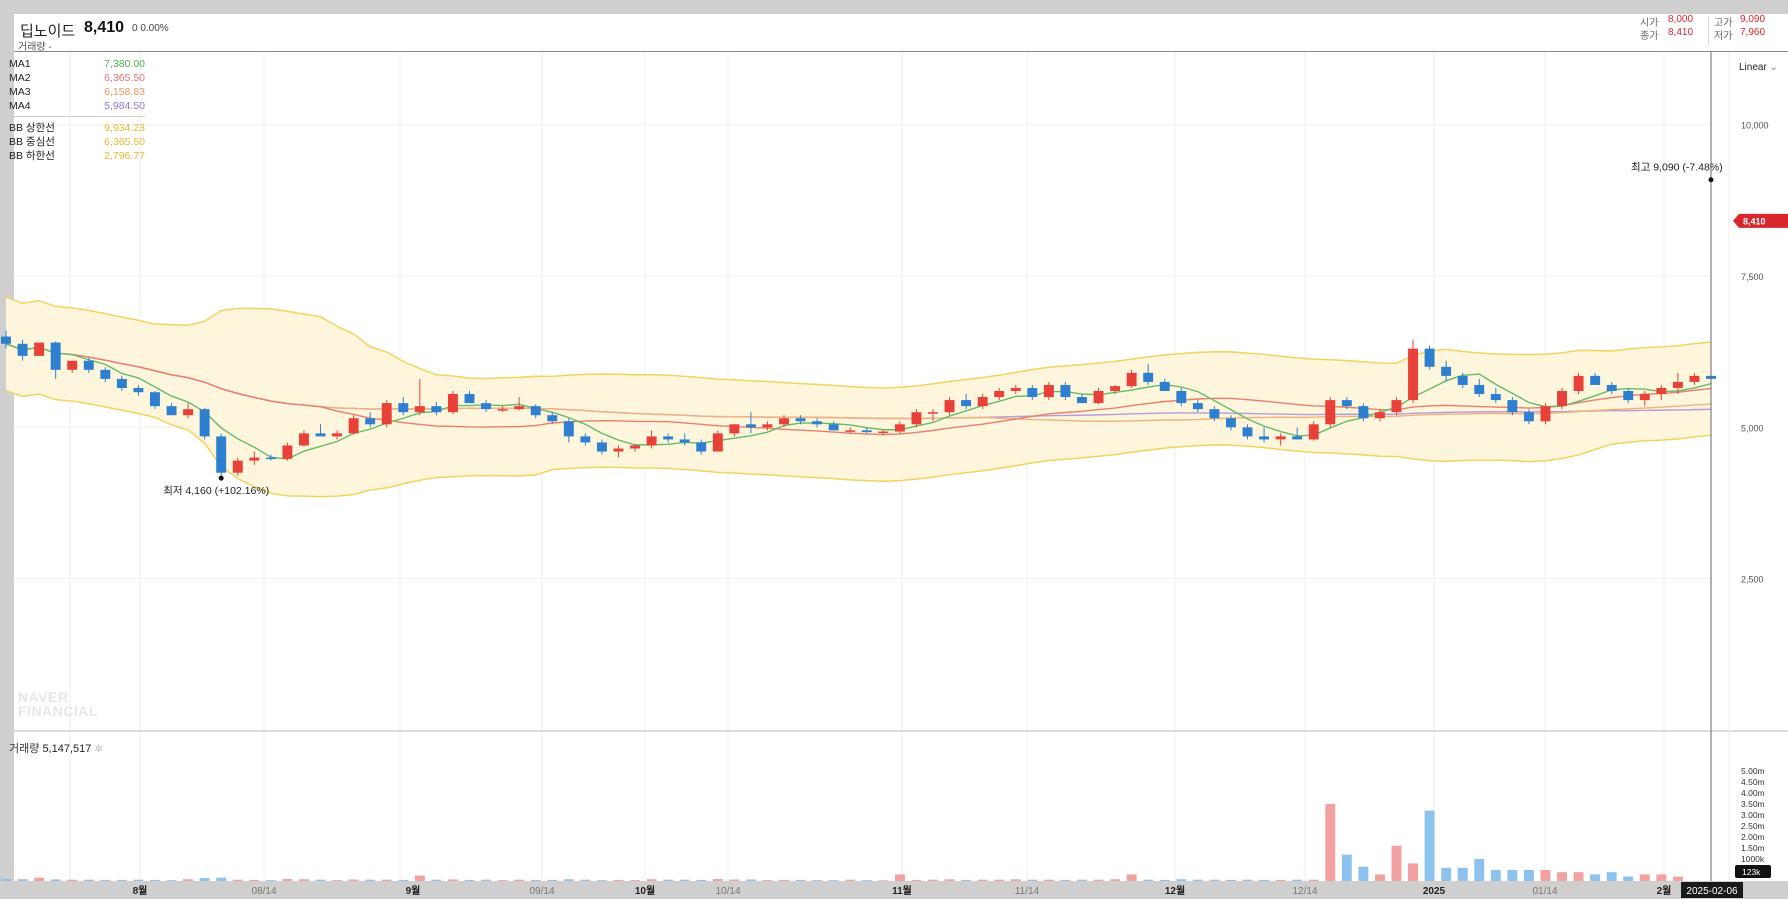 The height and width of the screenshot is (899, 1788). What do you see at coordinates (263, 891) in the screenshot?
I see `x-tick-label: 08/14` at bounding box center [263, 891].